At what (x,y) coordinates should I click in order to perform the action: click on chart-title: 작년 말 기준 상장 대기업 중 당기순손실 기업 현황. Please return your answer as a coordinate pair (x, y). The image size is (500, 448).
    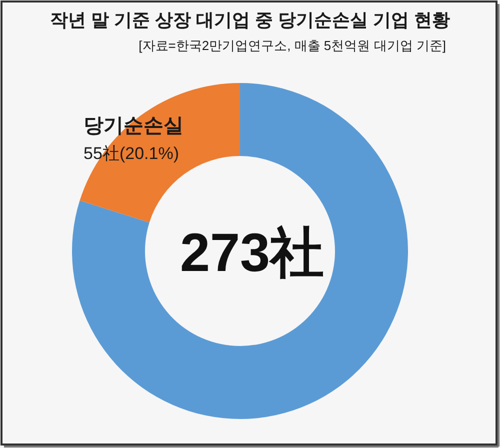
    Looking at the image, I should click on (250, 20).